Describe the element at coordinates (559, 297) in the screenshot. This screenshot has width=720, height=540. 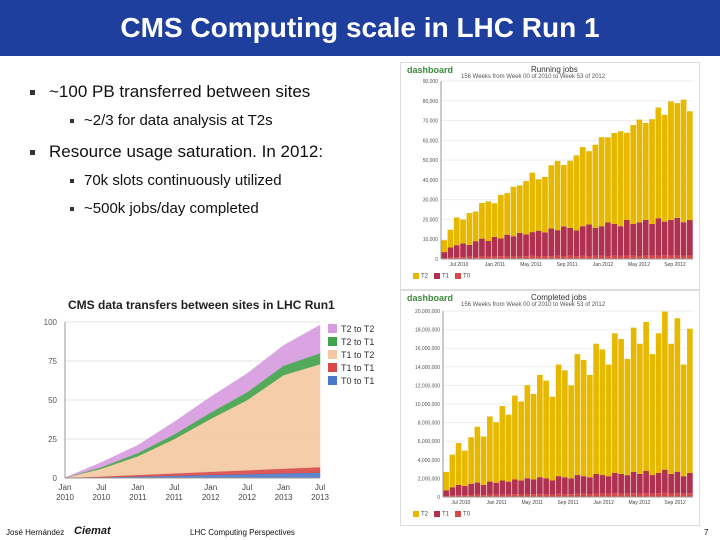
I see `completed-jobs-title: Completed jobs` at that location.